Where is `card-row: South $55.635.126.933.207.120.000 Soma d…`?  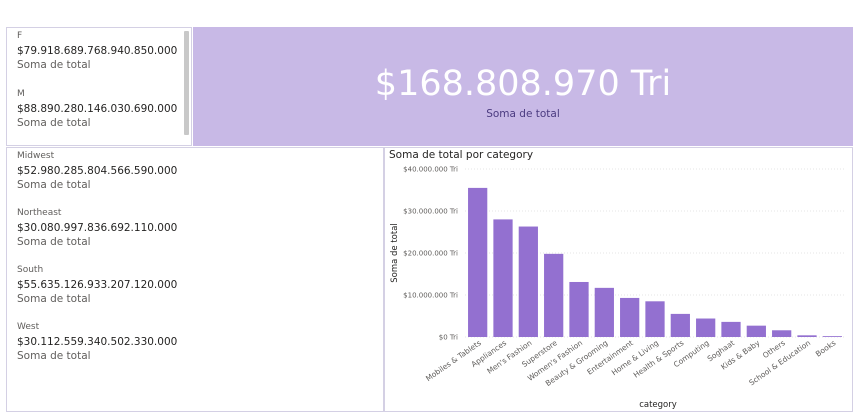 card-row: South $55.635.126.933.207.120.000 Soma d… is located at coordinates (97, 285).